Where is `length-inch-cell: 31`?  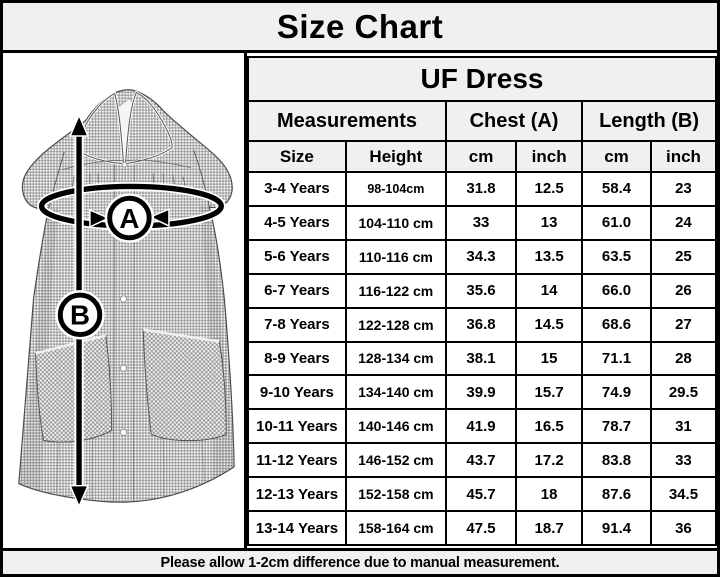 length-inch-cell: 31 is located at coordinates (683, 426).